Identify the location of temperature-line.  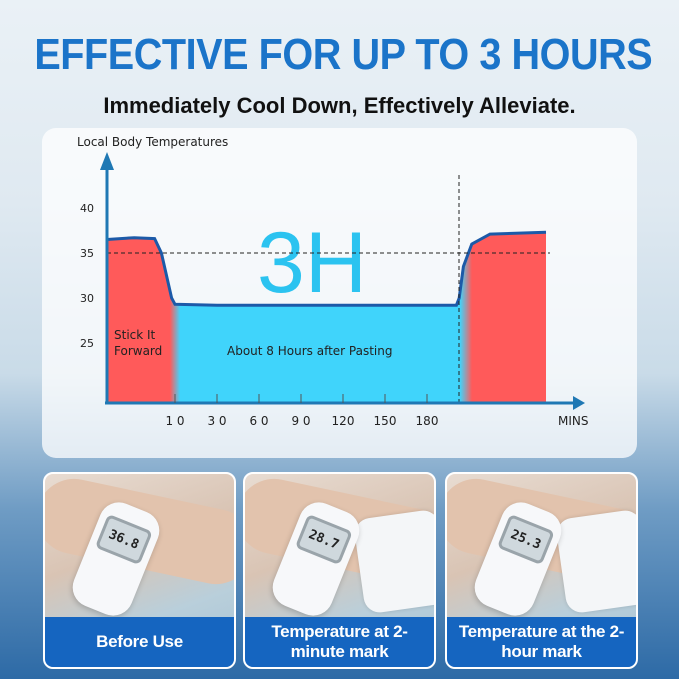
(326, 268).